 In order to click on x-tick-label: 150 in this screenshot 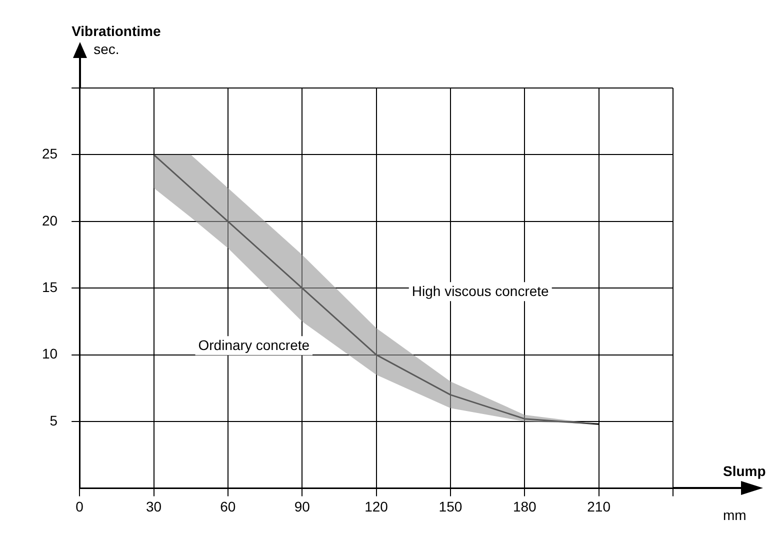, I will do `click(450, 506)`.